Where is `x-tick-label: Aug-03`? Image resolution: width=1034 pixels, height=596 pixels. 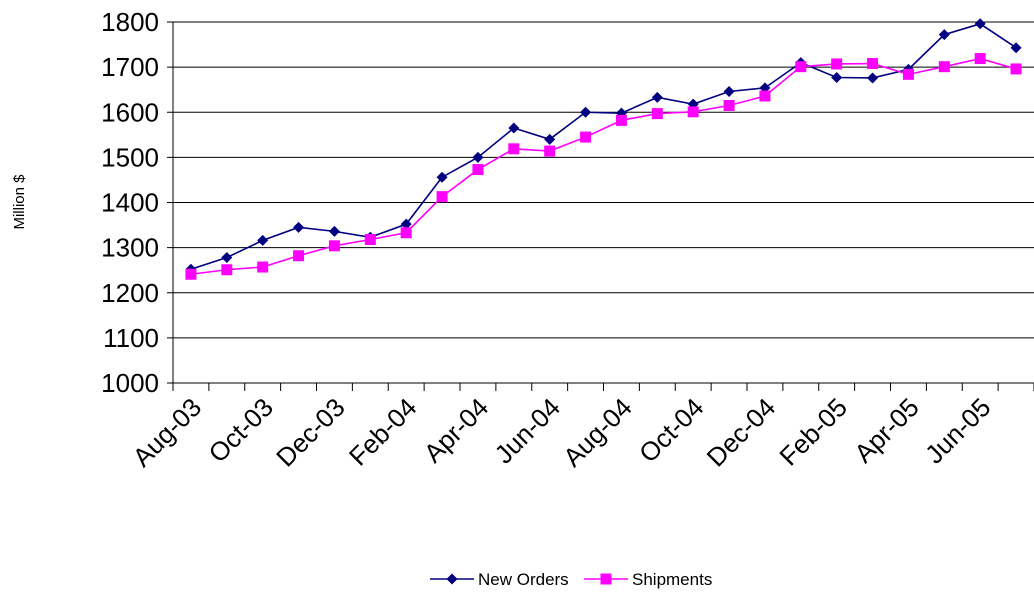
x-tick-label: Aug-03 is located at coordinates (167, 432).